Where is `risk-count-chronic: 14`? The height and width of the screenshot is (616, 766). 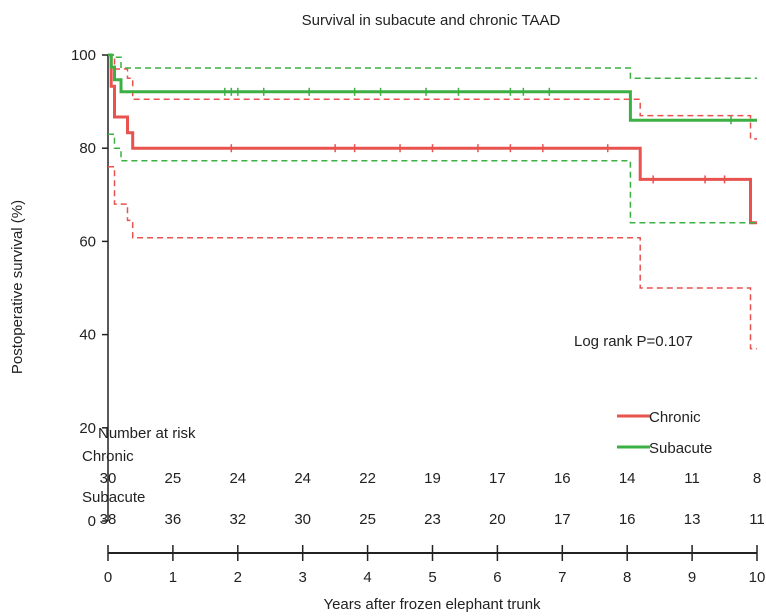
risk-count-chronic: 14 is located at coordinates (627, 478).